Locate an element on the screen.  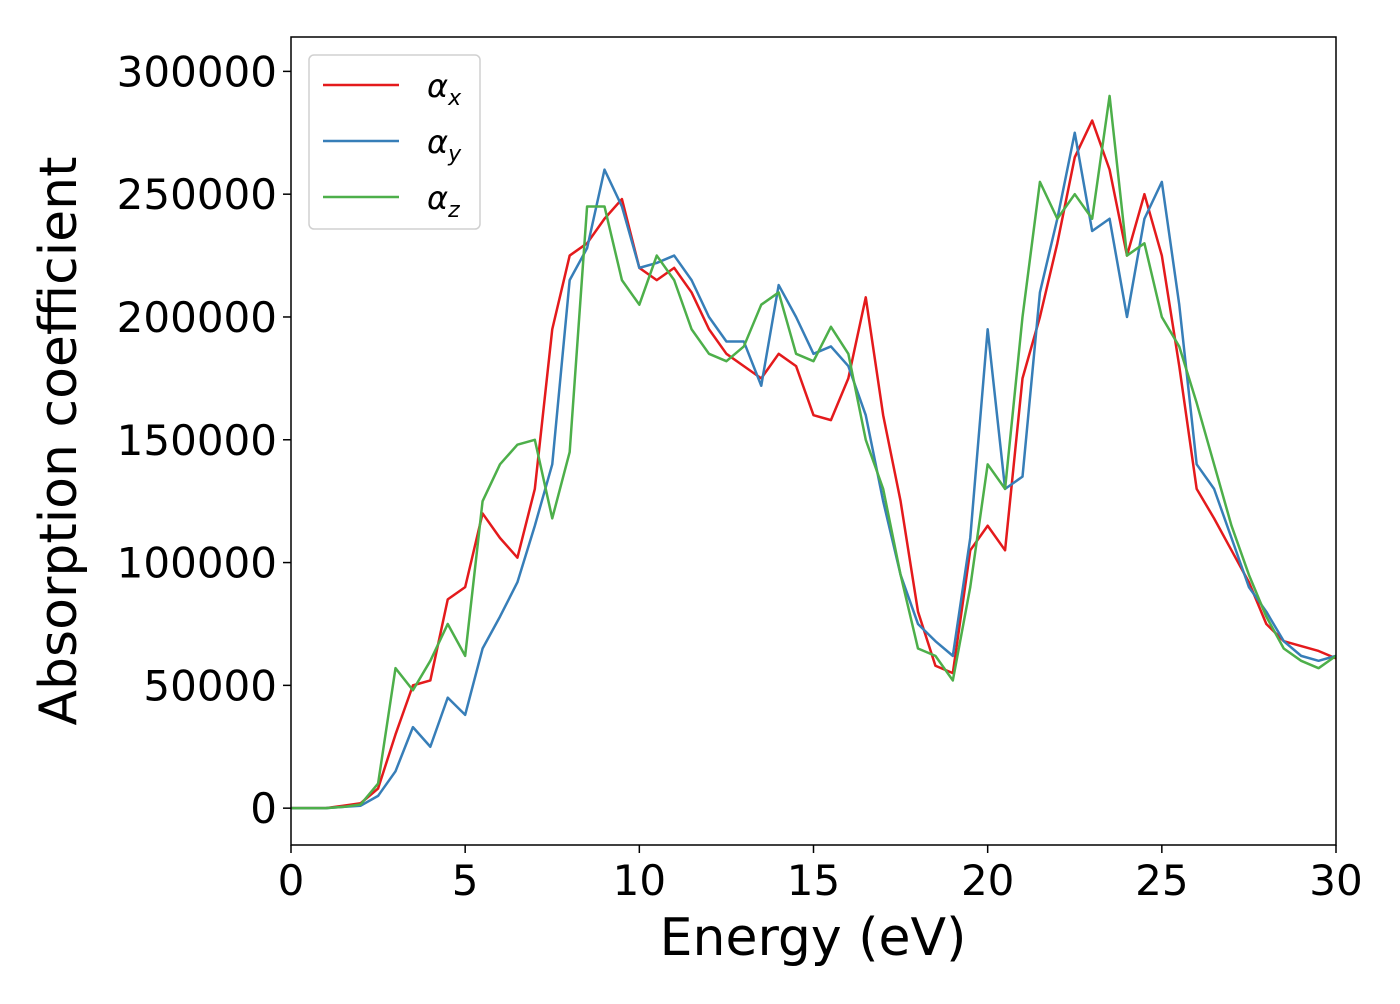
y-tick-label: 250000 is located at coordinates (197, 194).